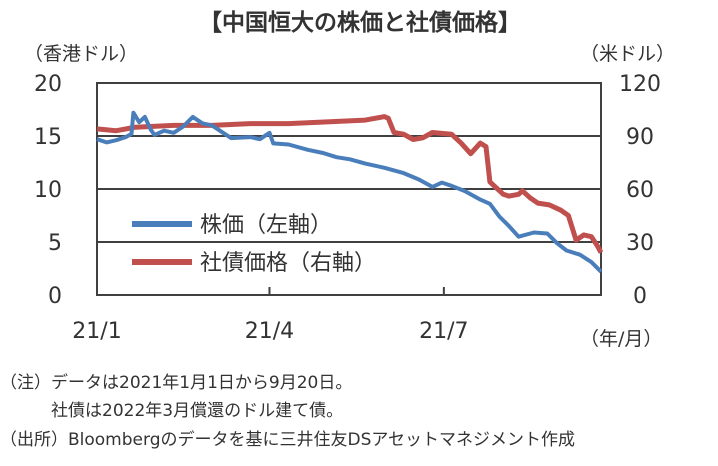  Describe the element at coordinates (176, 383) in the screenshot. I see `note-period: （注）データは2021年1月1日から9月20日。` at that location.